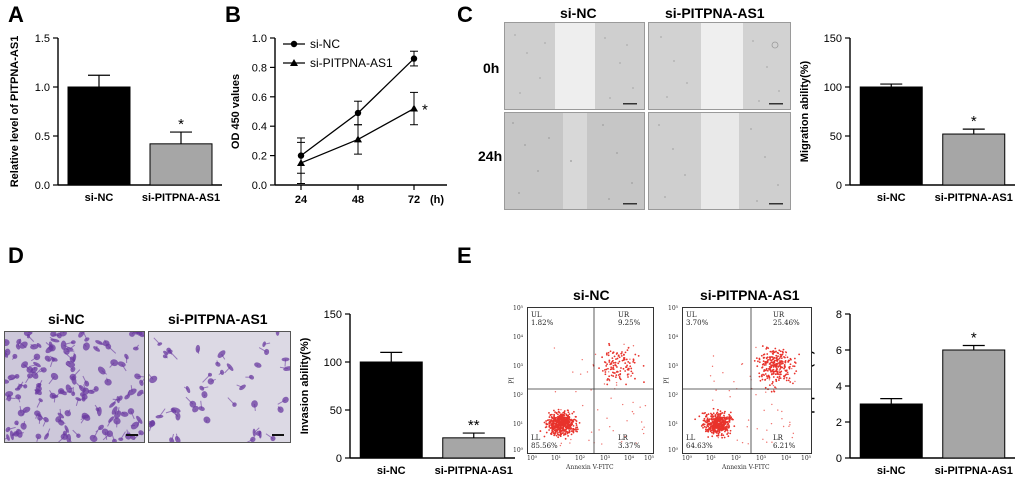  Describe the element at coordinates (305, 385) in the screenshot. I see `y-axis-label: Invasion ability(%)` at that location.